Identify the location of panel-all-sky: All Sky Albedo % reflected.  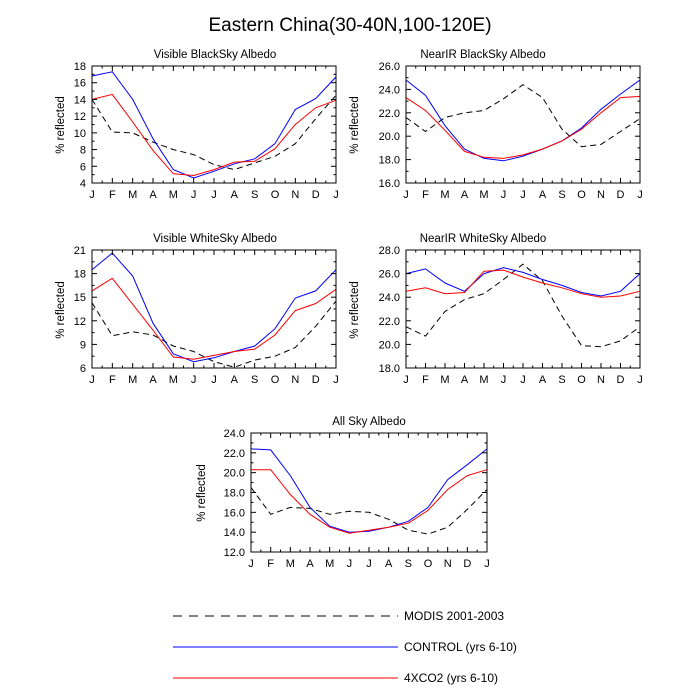
(301, 469).